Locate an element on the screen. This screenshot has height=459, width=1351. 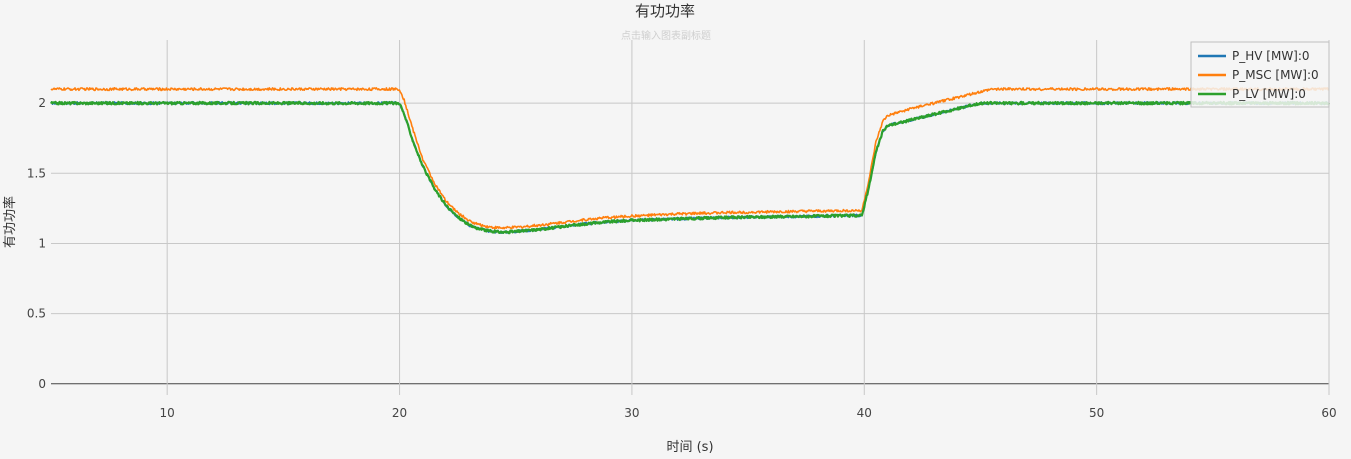
legend-label: P_LV [MW]:0 is located at coordinates (1269, 94).